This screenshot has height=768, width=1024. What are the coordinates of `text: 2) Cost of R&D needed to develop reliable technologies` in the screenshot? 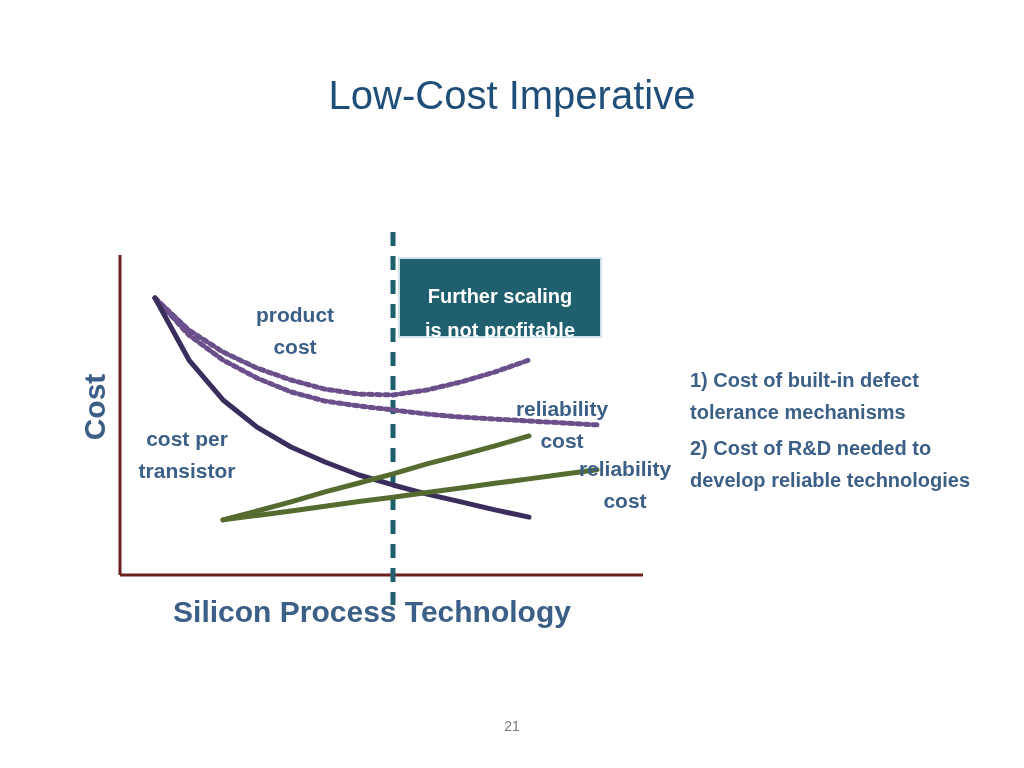 It's located at (830, 464).